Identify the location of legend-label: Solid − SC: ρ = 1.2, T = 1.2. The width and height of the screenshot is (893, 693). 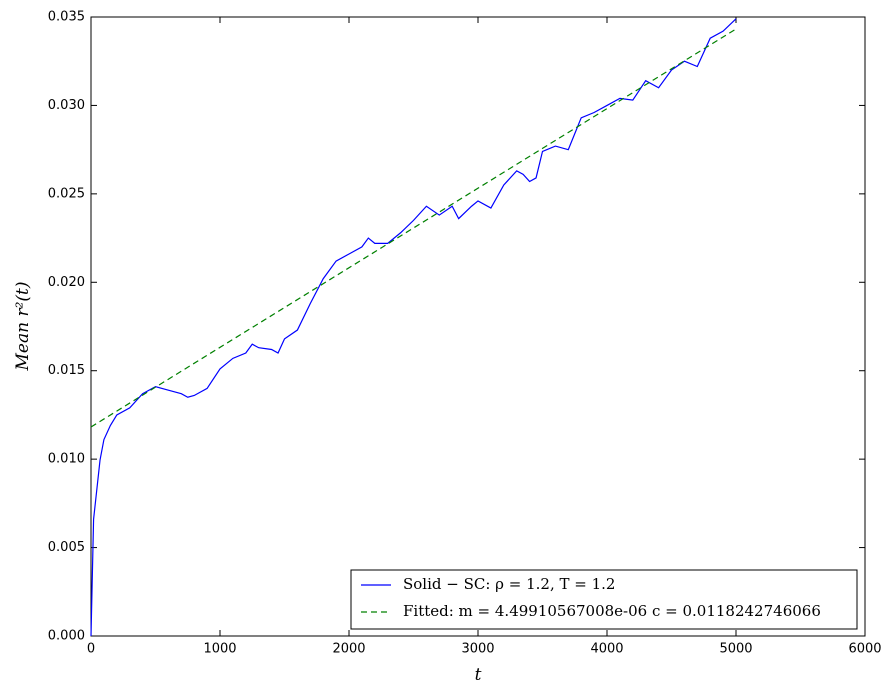
(509, 584).